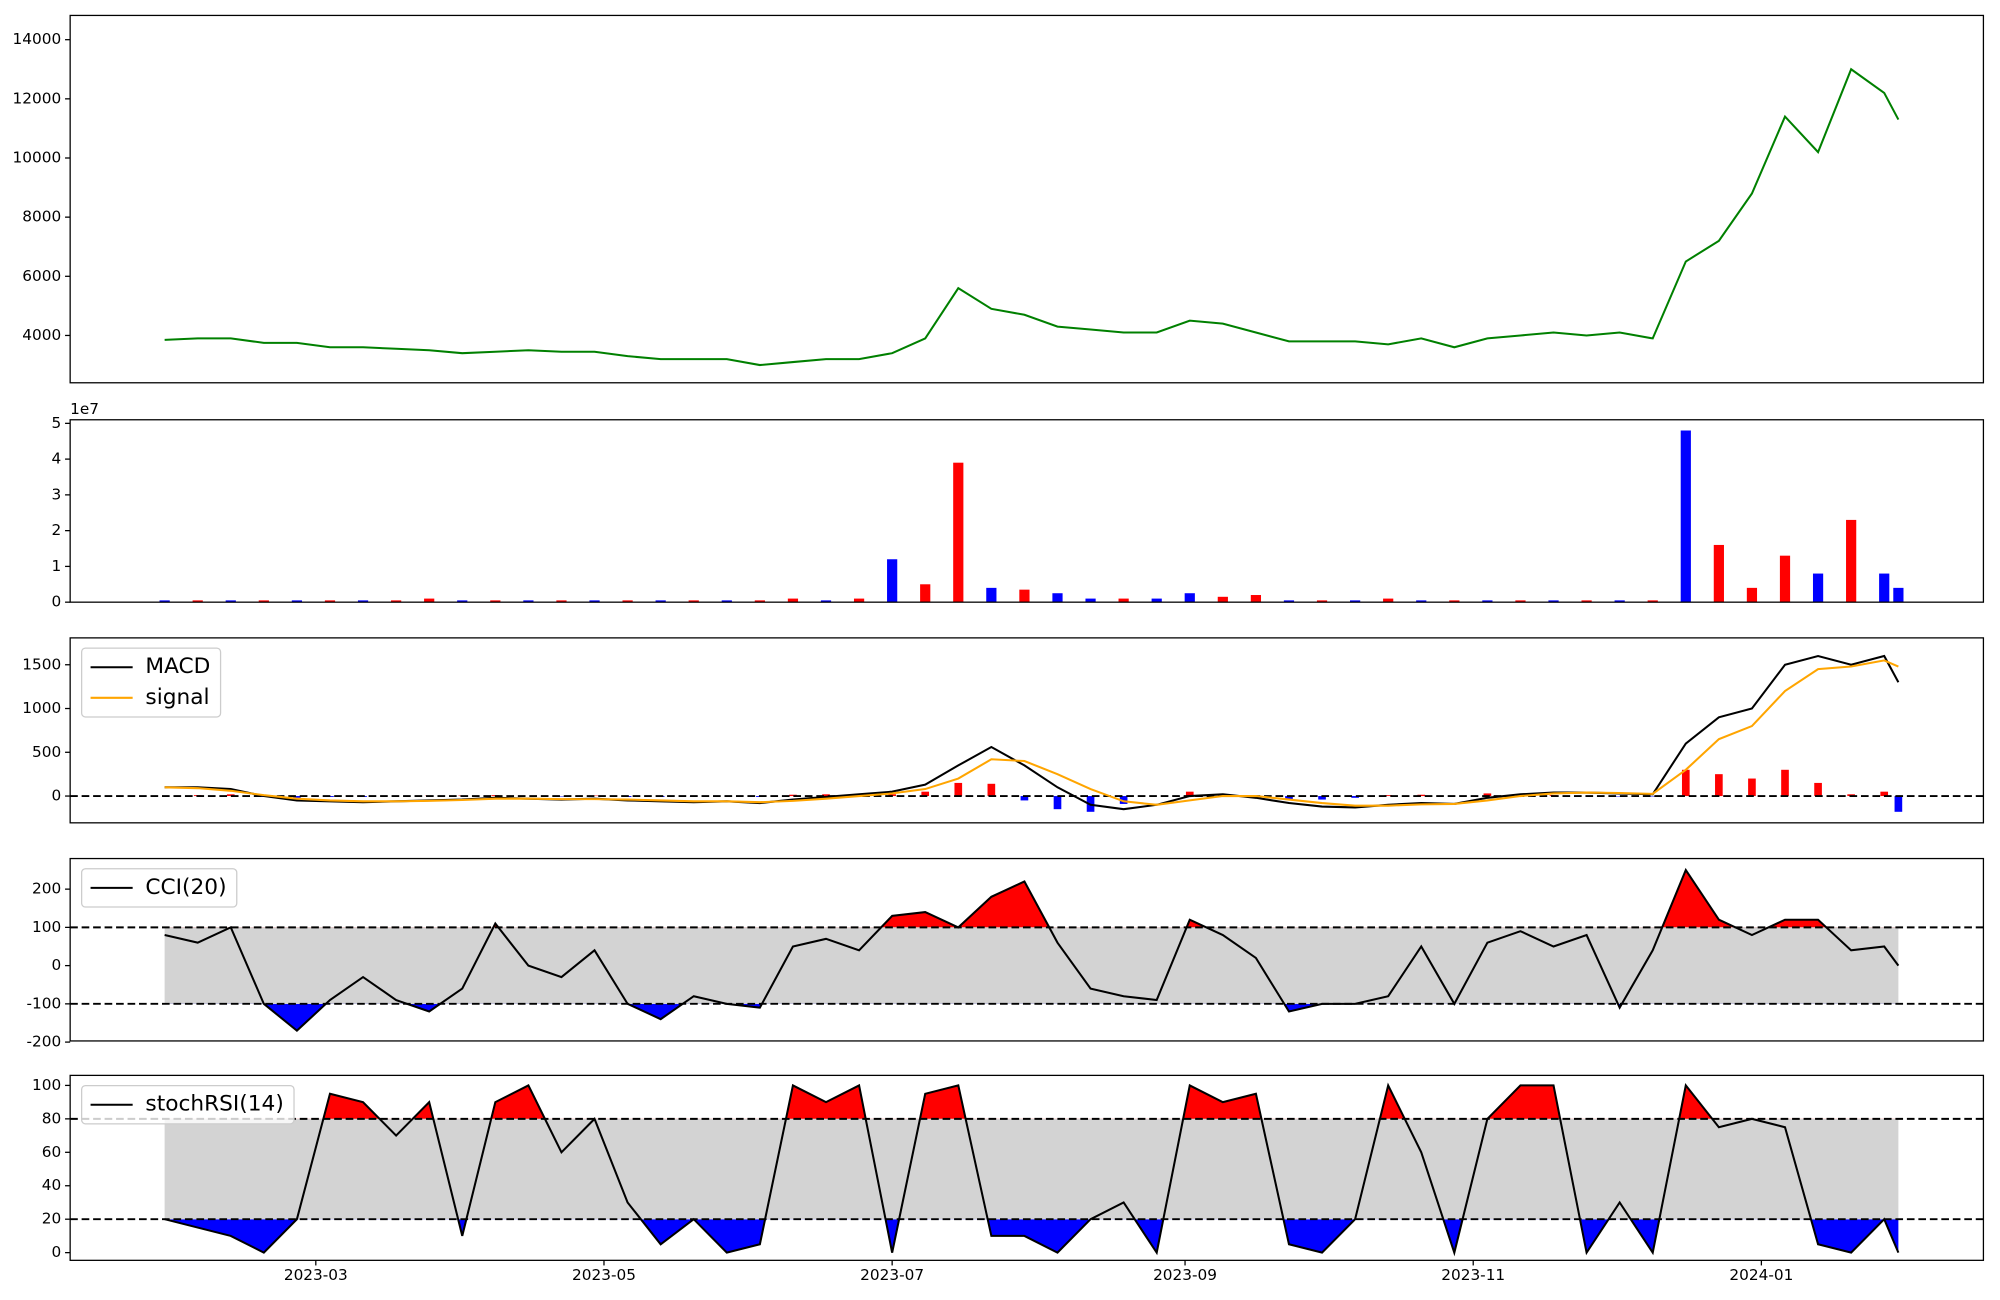 This screenshot has height=1300, width=2000. Describe the element at coordinates (892, 1275) in the screenshot. I see `x-tick-label: 2023-07` at that location.